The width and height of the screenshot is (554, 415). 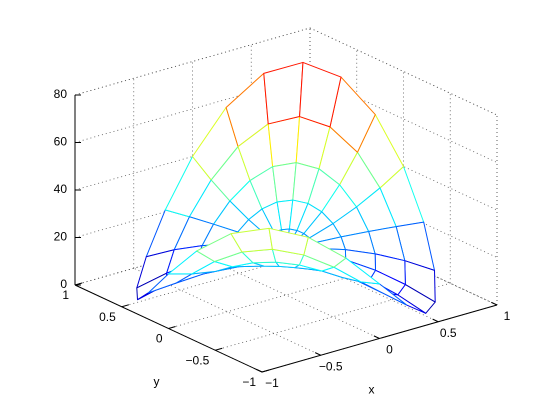 What do you see at coordinates (107, 317) in the screenshot?
I see `y-tick-label: 0.5` at bounding box center [107, 317].